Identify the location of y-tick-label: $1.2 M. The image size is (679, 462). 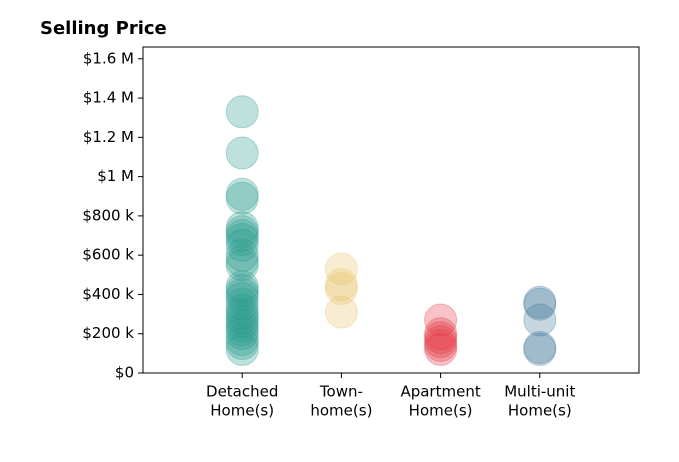
(108, 137).